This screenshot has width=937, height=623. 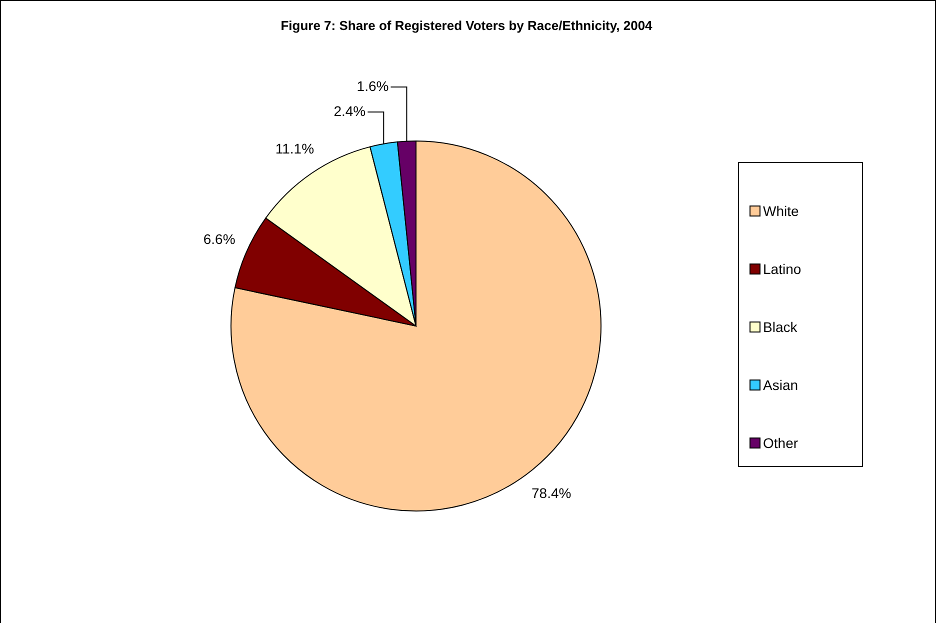 What do you see at coordinates (781, 211) in the screenshot?
I see `legend-label: White` at bounding box center [781, 211].